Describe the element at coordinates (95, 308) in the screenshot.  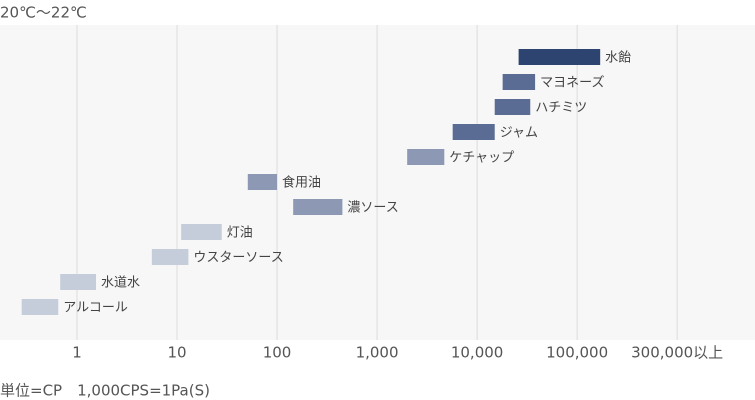
I see `bar-label: アルコール` at that location.